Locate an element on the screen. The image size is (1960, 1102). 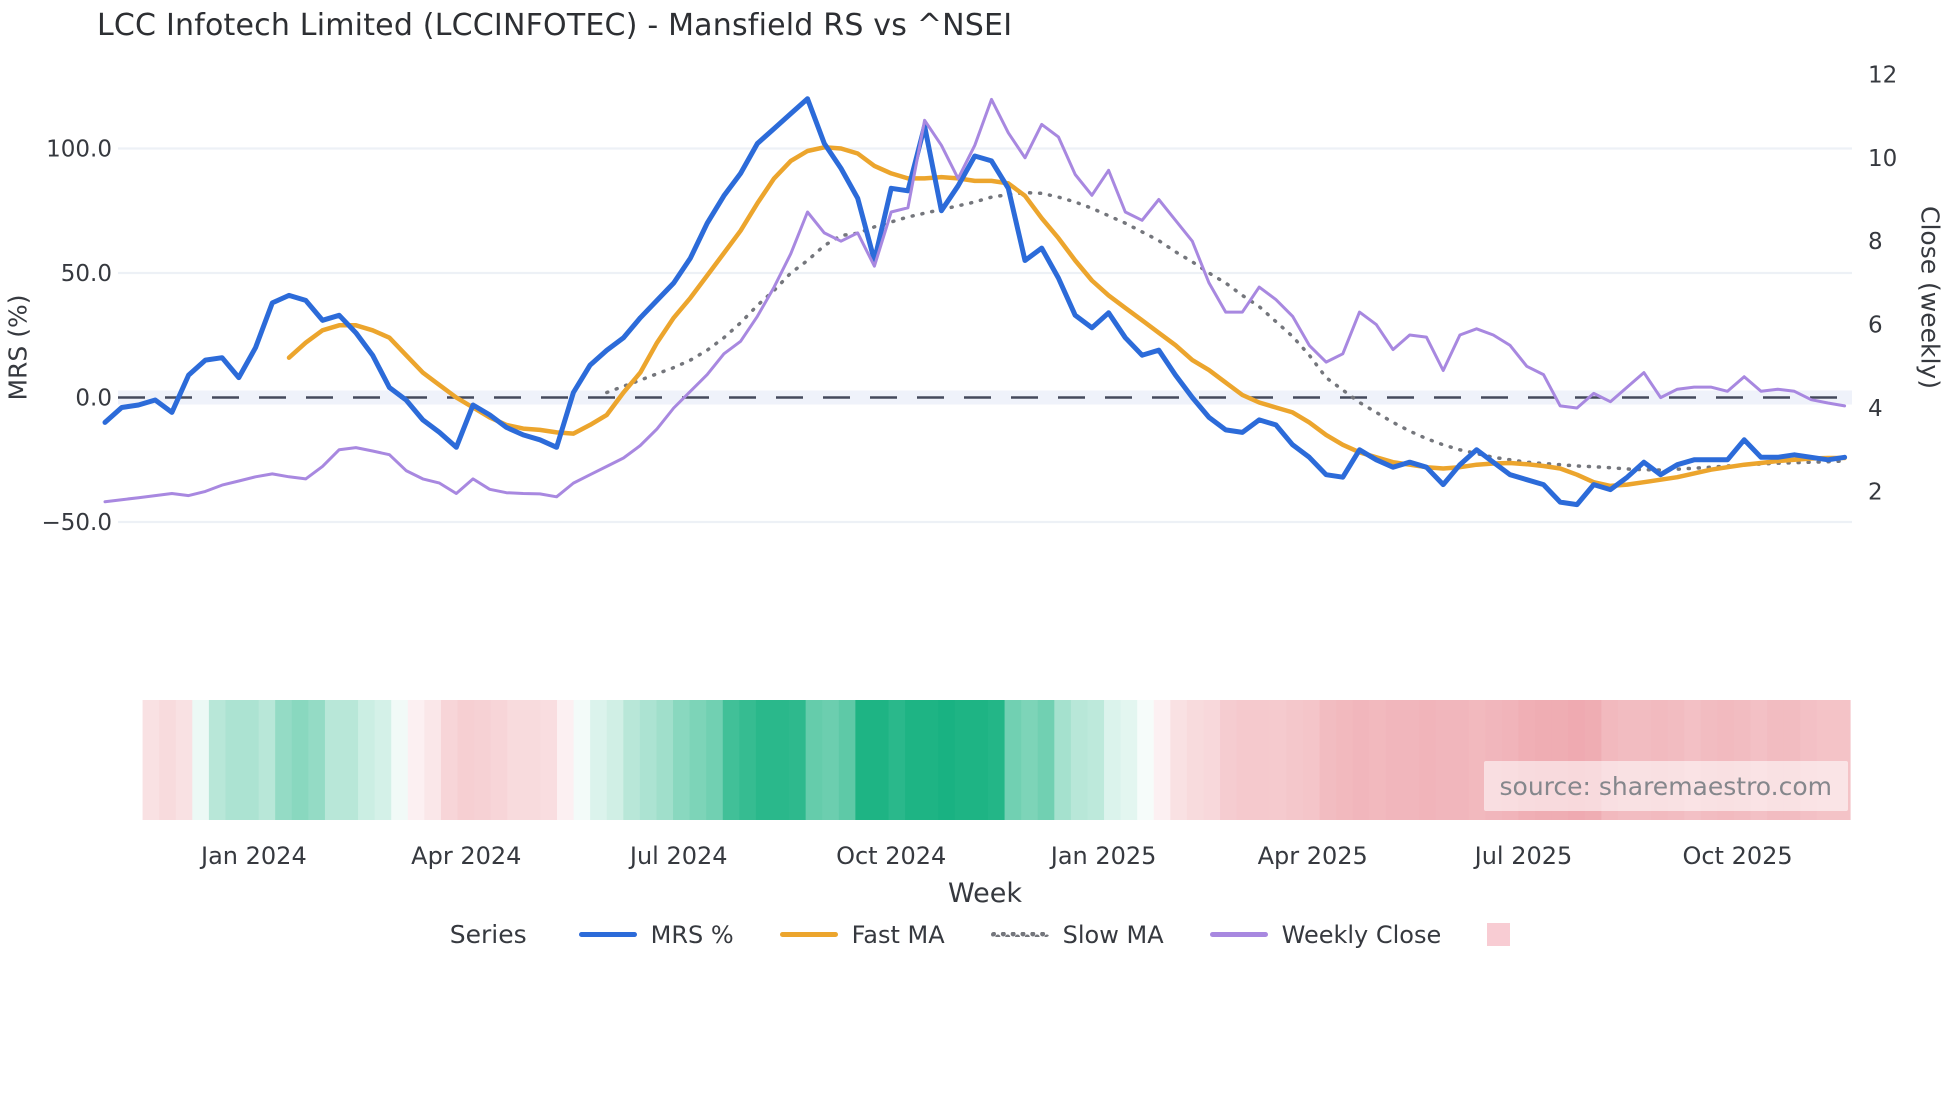
mrs-line-swatch-icon is located at coordinates (607, 934).